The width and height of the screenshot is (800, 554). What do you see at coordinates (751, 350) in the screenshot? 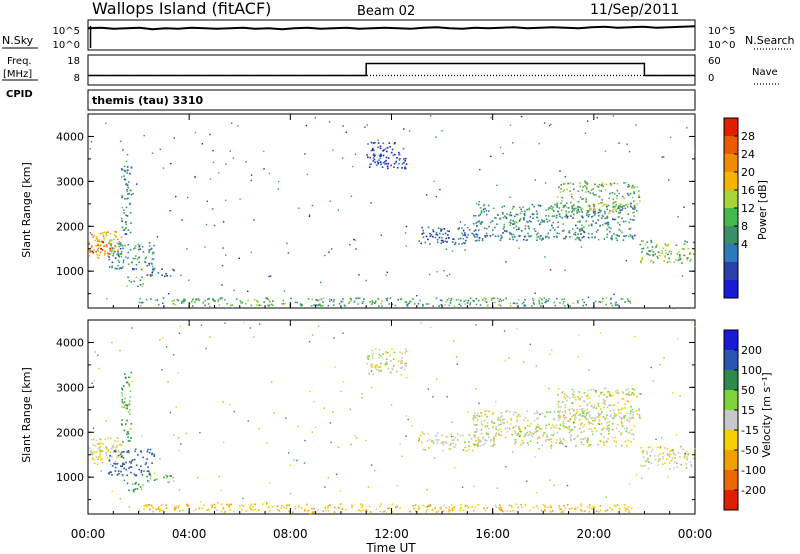
I see `velocity-colorbar-label: 200` at bounding box center [751, 350].